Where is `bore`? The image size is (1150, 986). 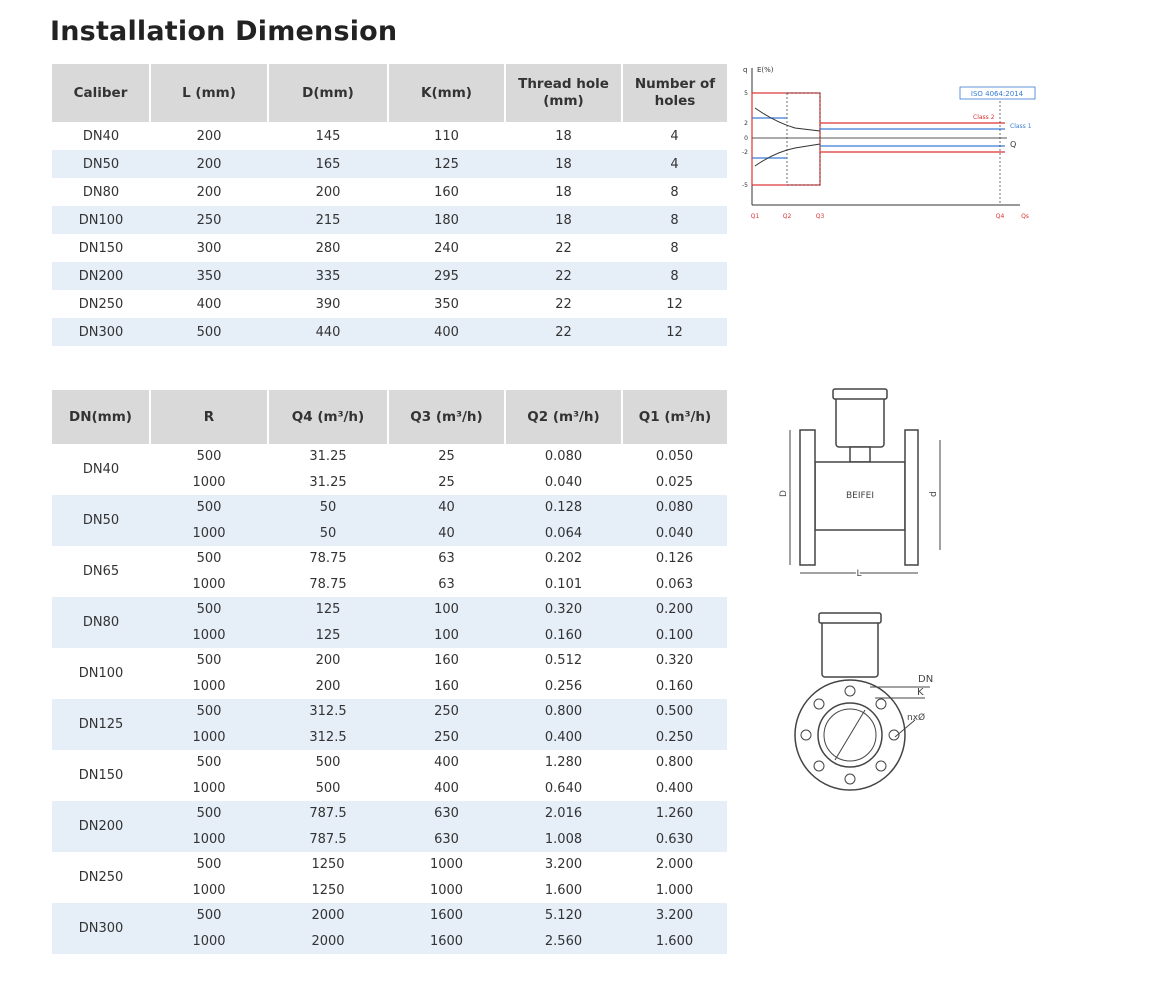 bore is located at coordinates (850, 735).